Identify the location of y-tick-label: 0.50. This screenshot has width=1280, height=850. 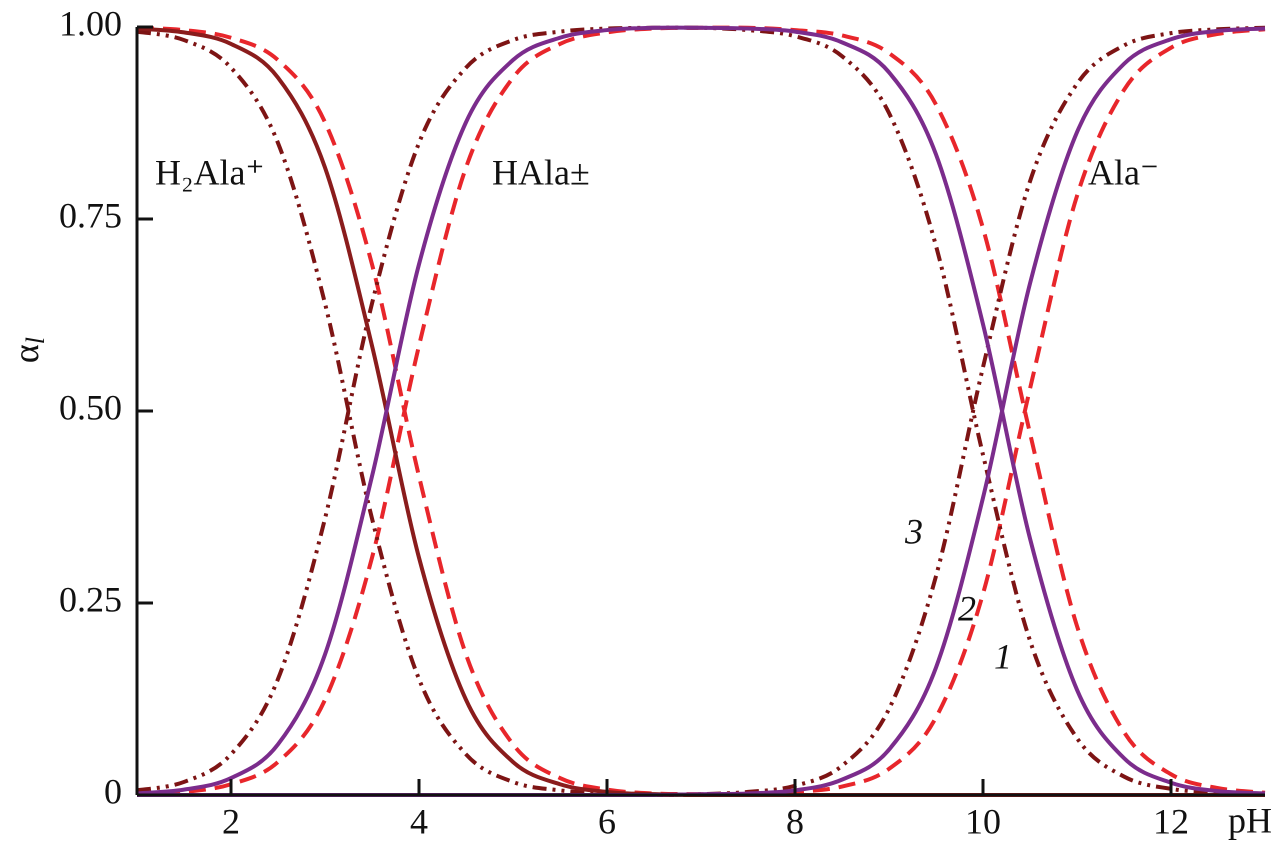
(90, 407).